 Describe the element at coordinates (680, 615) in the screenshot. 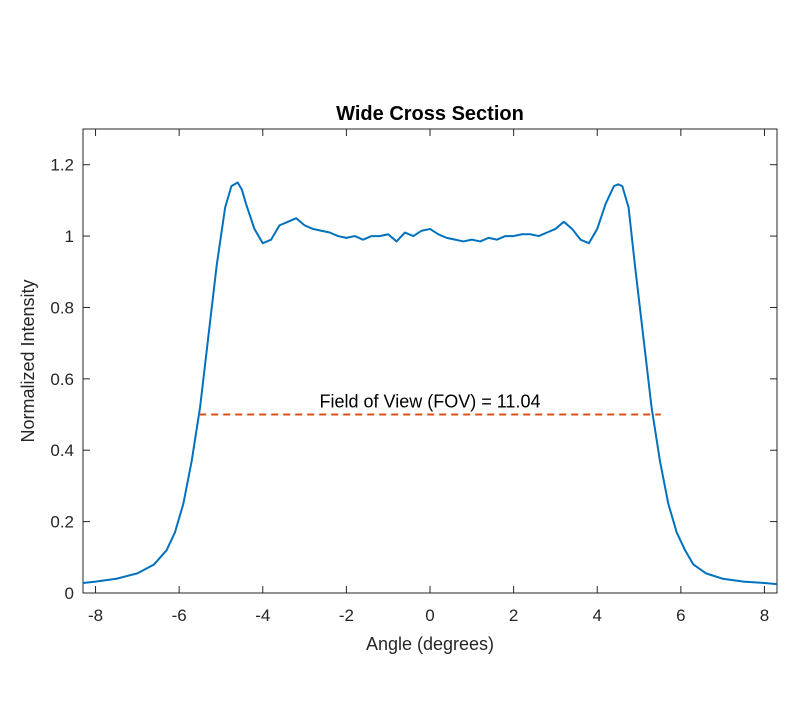

I see `x-tick-label: 6` at that location.